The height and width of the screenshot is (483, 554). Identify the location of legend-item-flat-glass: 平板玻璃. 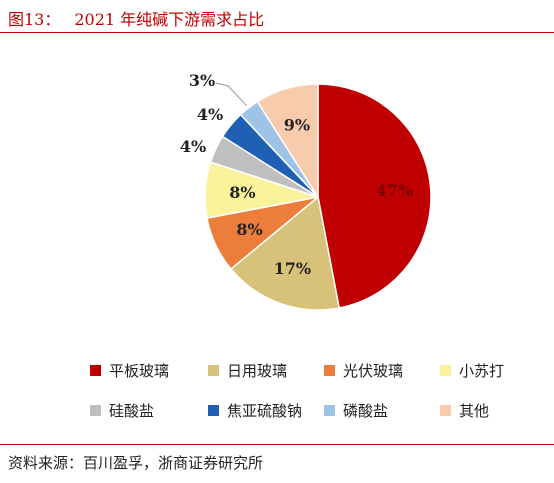
(129, 370).